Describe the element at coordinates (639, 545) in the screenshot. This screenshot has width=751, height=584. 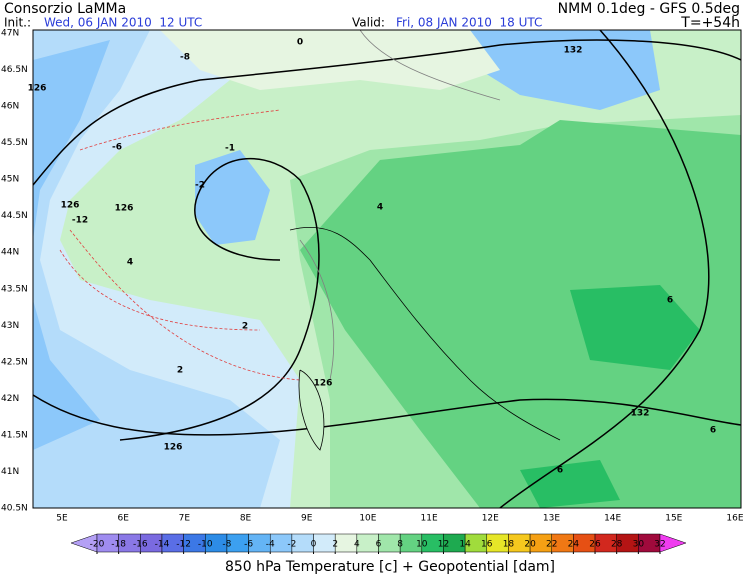
I see `colorbar-tick-label: 30` at that location.